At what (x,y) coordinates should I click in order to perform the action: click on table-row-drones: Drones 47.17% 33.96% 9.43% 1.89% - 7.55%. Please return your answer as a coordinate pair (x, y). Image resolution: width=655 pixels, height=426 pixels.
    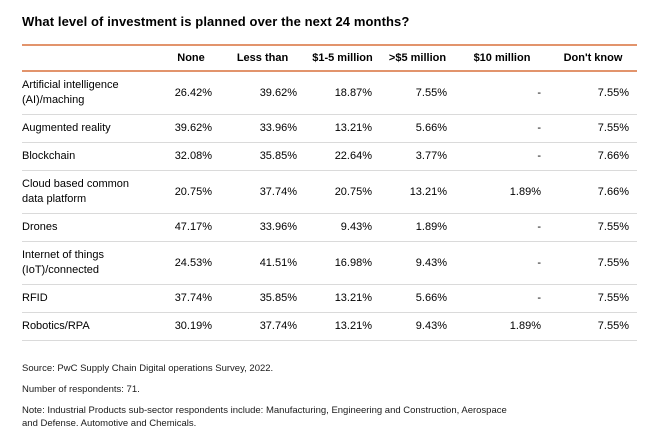
    Looking at the image, I should click on (329, 228).